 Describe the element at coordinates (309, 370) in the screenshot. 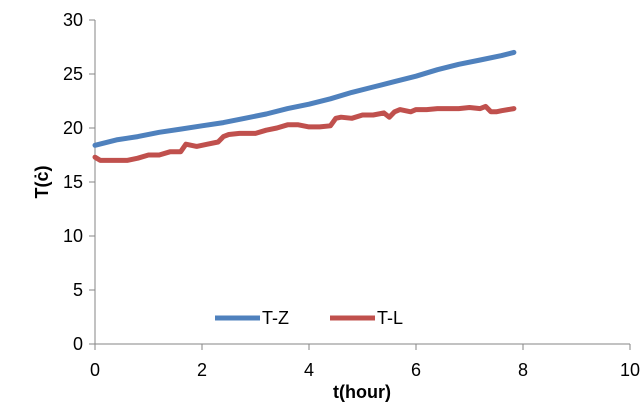

I see `x-tick-label: 4` at that location.